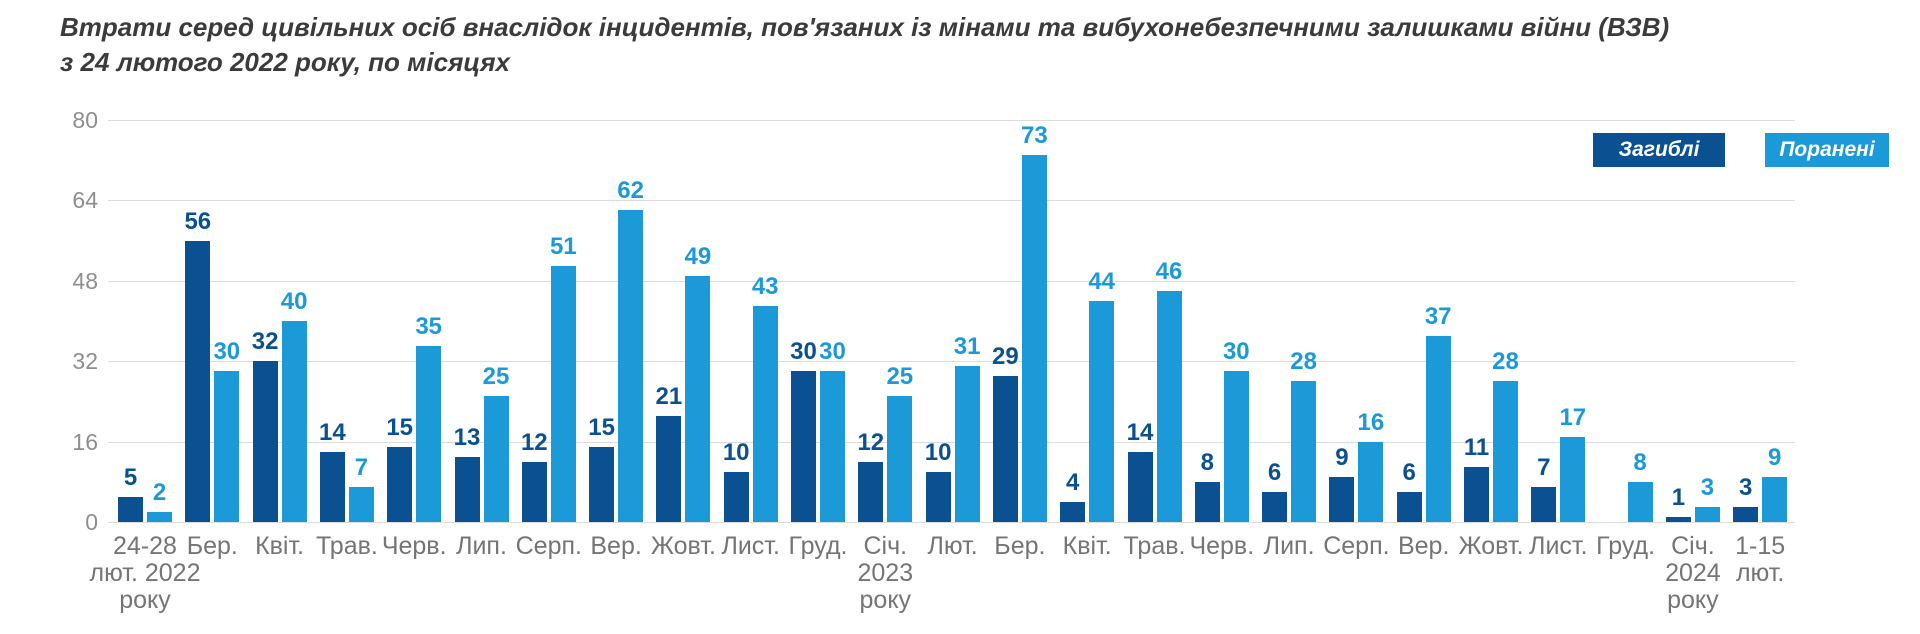 This screenshot has height=634, width=1920. Describe the element at coordinates (1707, 487) in the screenshot. I see `bar-value-wounded: 3` at that location.